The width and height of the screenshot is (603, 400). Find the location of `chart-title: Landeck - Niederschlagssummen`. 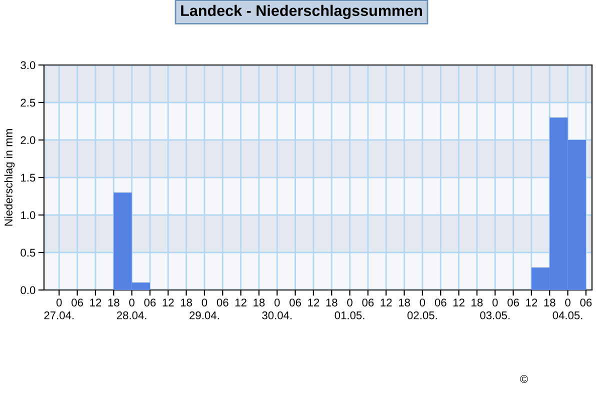

chart-title: Landeck - Niederschlagssummen is located at coordinates (301, 12).